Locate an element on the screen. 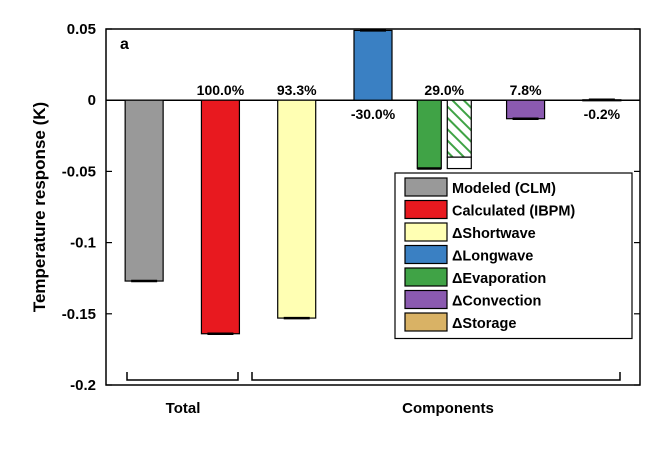 The image size is (657, 453). legend-label: ΔEvaporation is located at coordinates (499, 279).